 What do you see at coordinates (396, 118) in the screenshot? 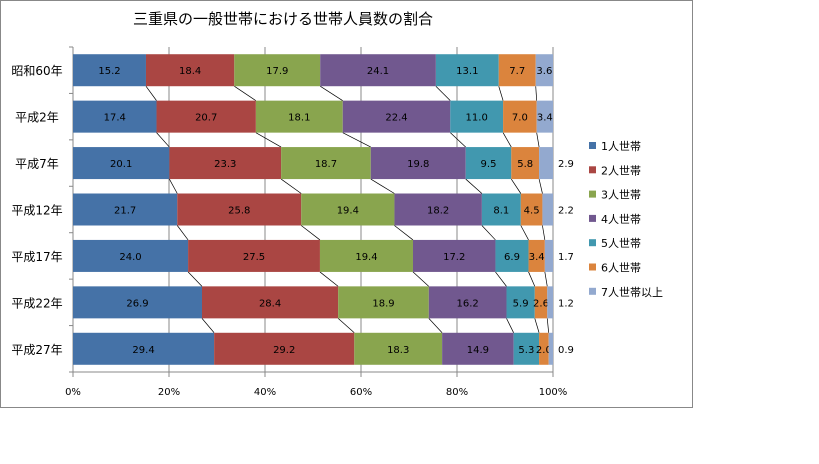
I see `data-label: 22.4` at bounding box center [396, 118].